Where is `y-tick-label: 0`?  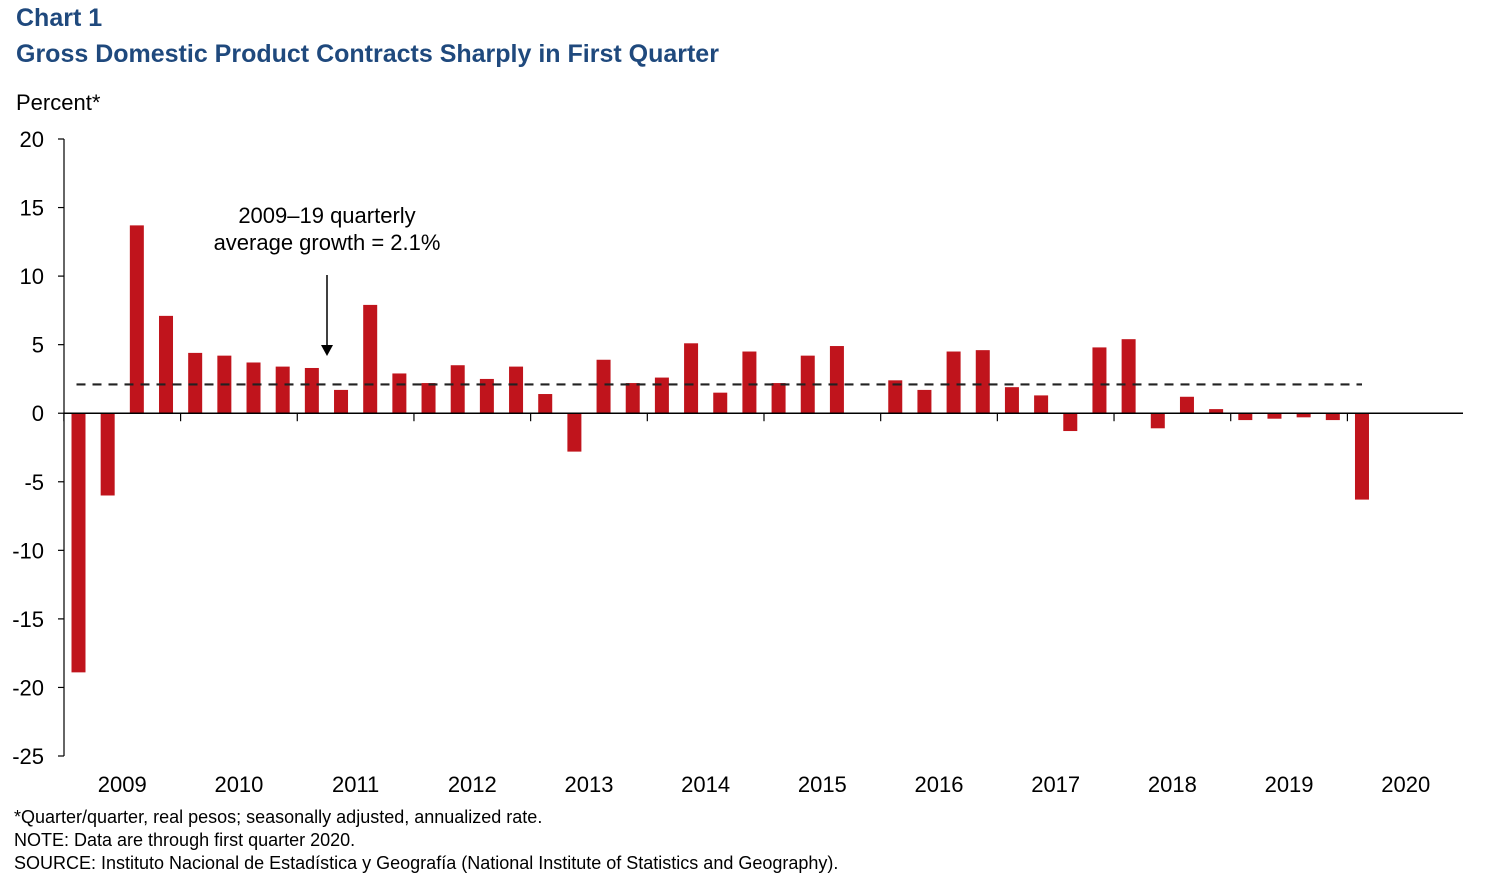 y-tick-label: 0 is located at coordinates (38, 413).